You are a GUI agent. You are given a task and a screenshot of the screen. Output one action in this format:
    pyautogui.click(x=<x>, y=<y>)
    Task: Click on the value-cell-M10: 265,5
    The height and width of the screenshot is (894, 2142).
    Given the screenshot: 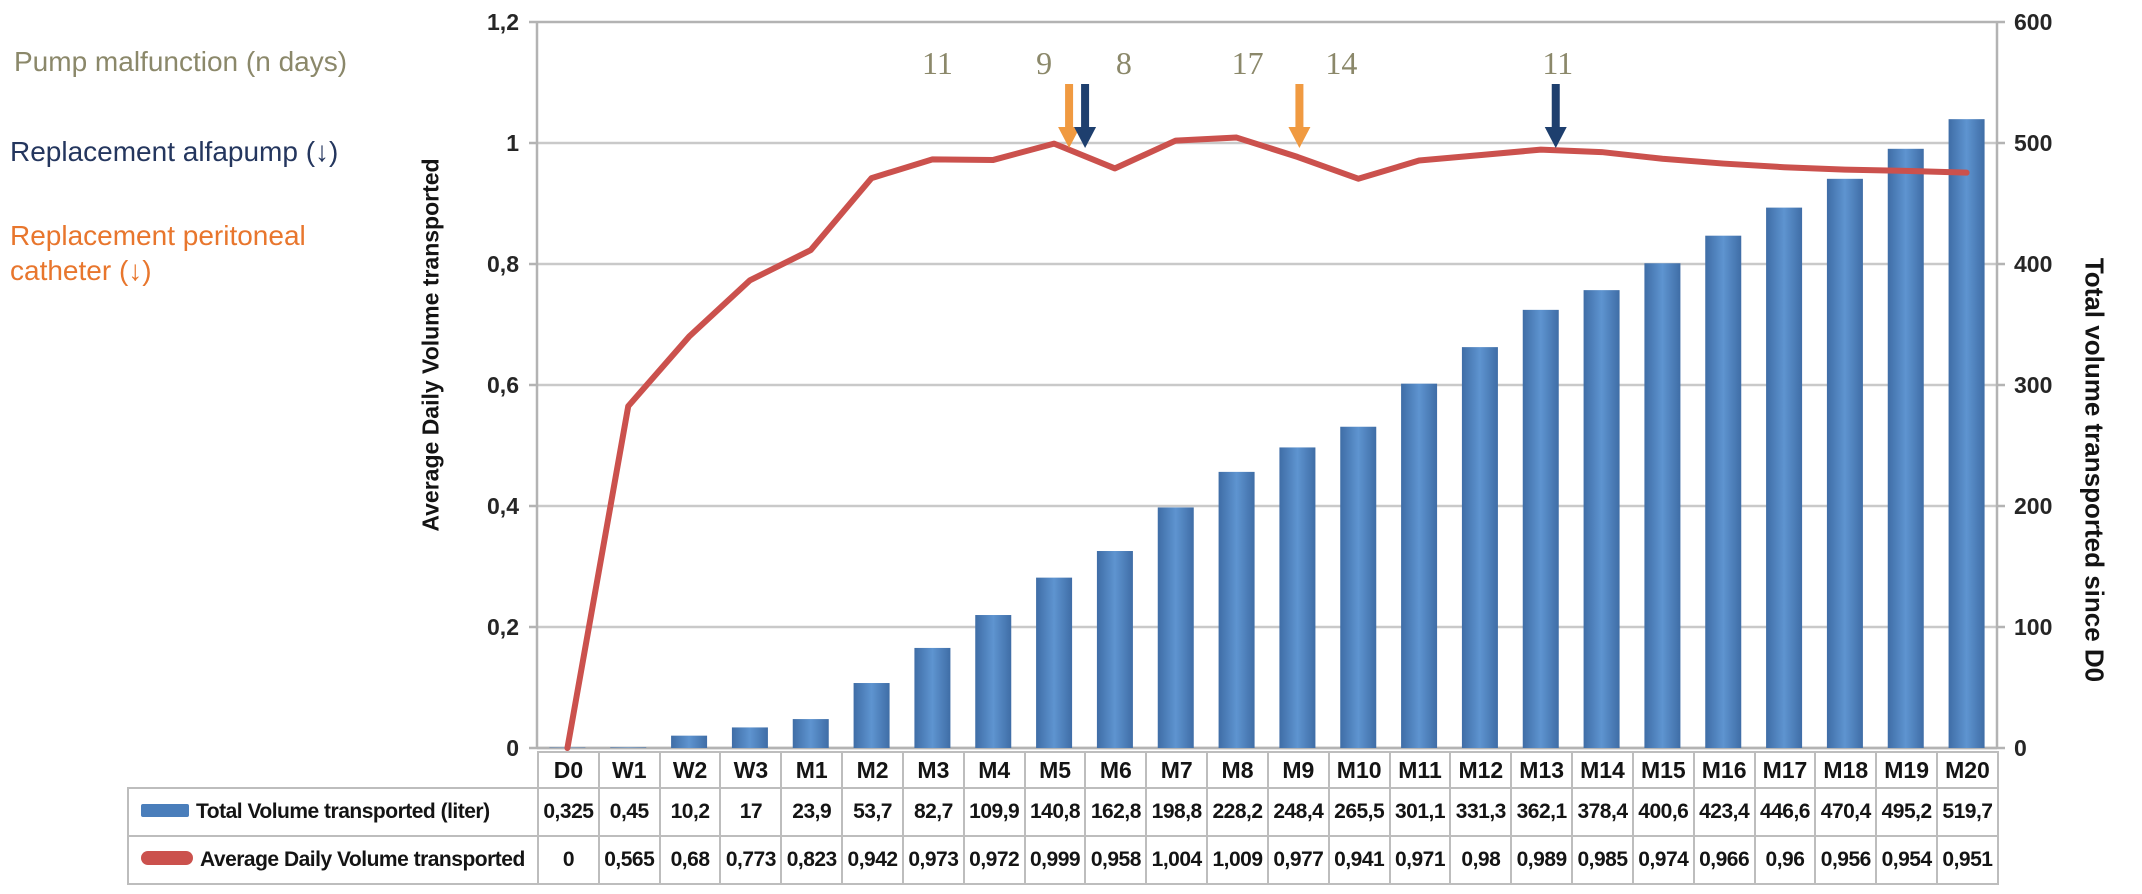 What is the action you would take?
    pyautogui.click(x=1359, y=812)
    